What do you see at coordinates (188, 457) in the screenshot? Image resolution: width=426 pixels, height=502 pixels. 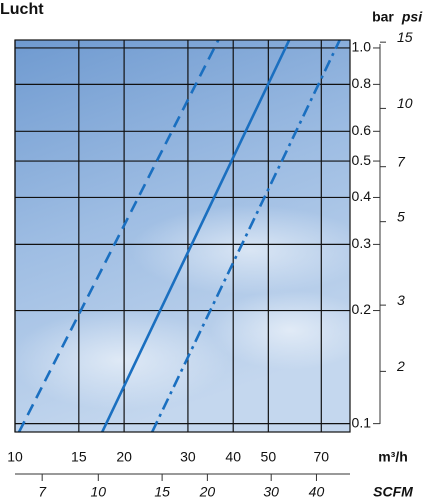 I see `x-tick-label: 30` at bounding box center [188, 457].